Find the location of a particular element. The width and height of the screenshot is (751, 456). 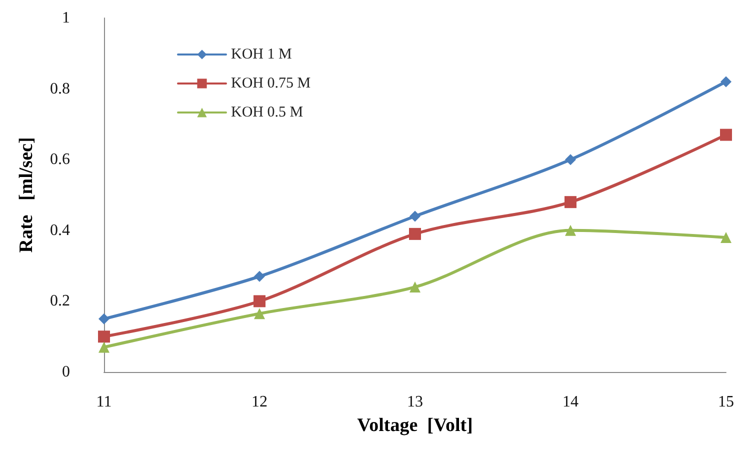

legend-label: KOH 0.75 M is located at coordinates (271, 84).